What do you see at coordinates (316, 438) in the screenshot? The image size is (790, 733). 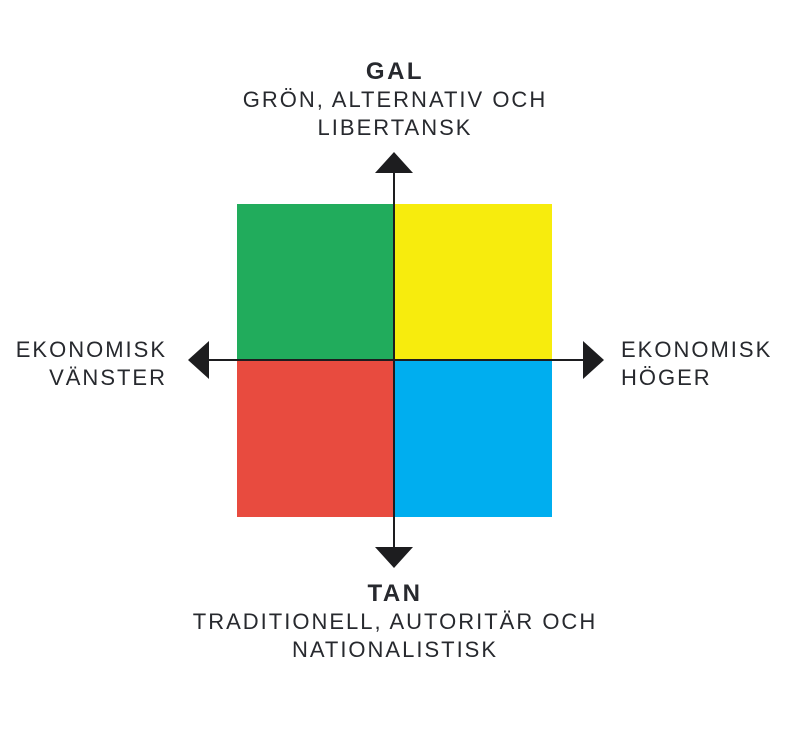 I see `quadrant-tan-left` at bounding box center [316, 438].